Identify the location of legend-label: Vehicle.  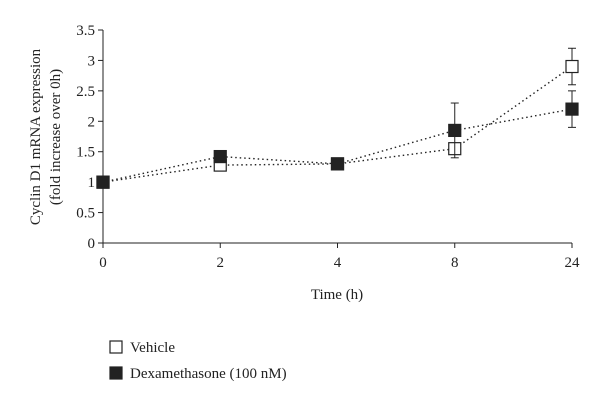
(152, 348).